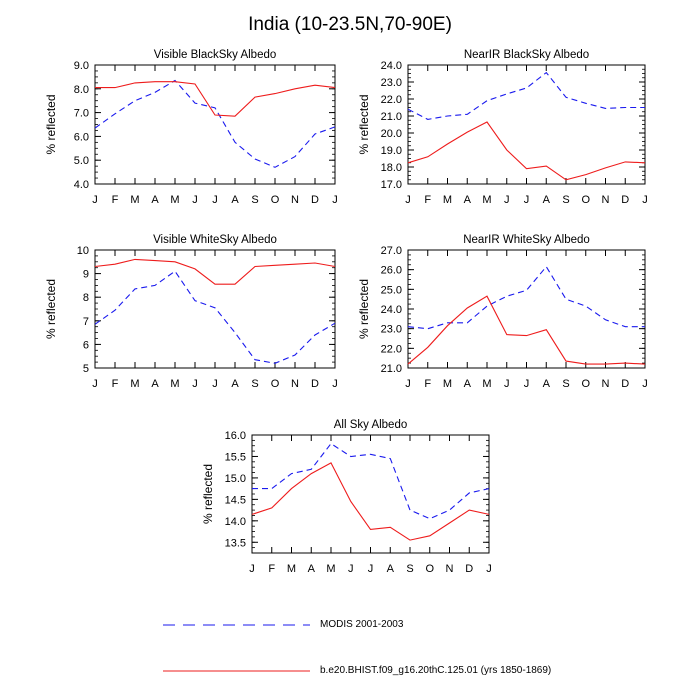 The height and width of the screenshot is (700, 700). What do you see at coordinates (86, 369) in the screenshot?
I see `y-tick-label: 5` at bounding box center [86, 369].